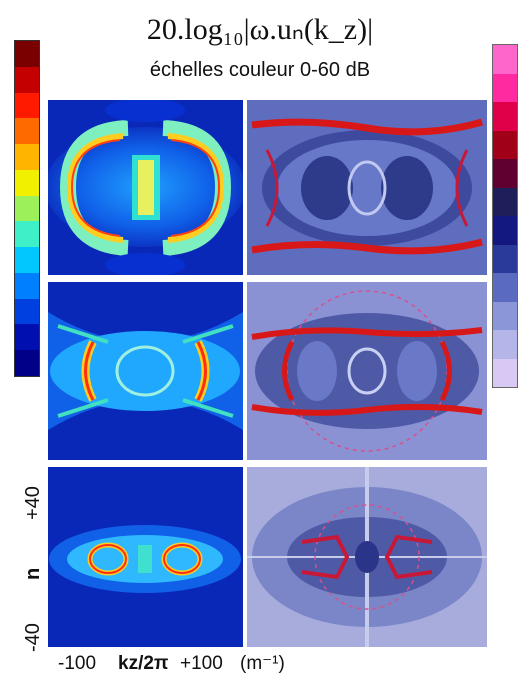 This screenshot has width=520, height=682. I want to click on simulation-panel-bottom, so click(145, 557).